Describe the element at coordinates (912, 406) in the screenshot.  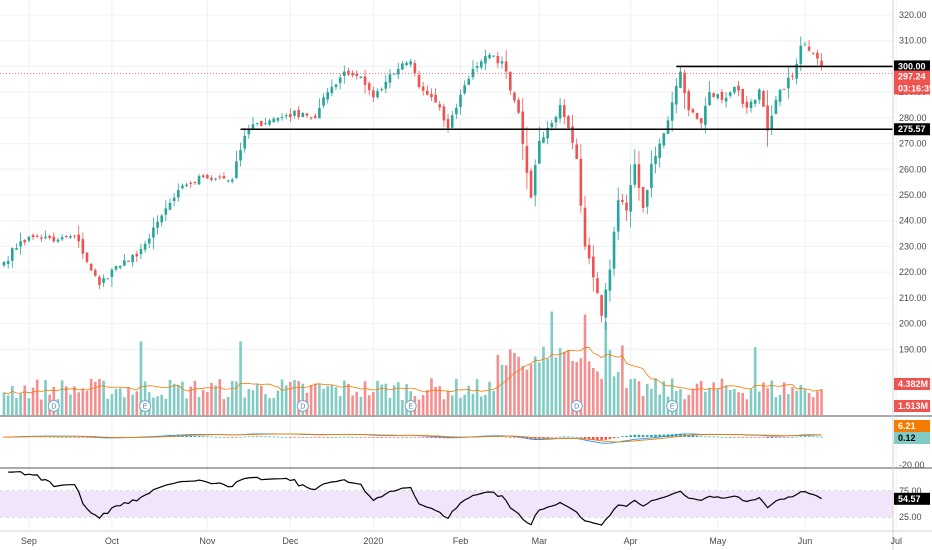
I see `volume-badge: 1.513M` at that location.